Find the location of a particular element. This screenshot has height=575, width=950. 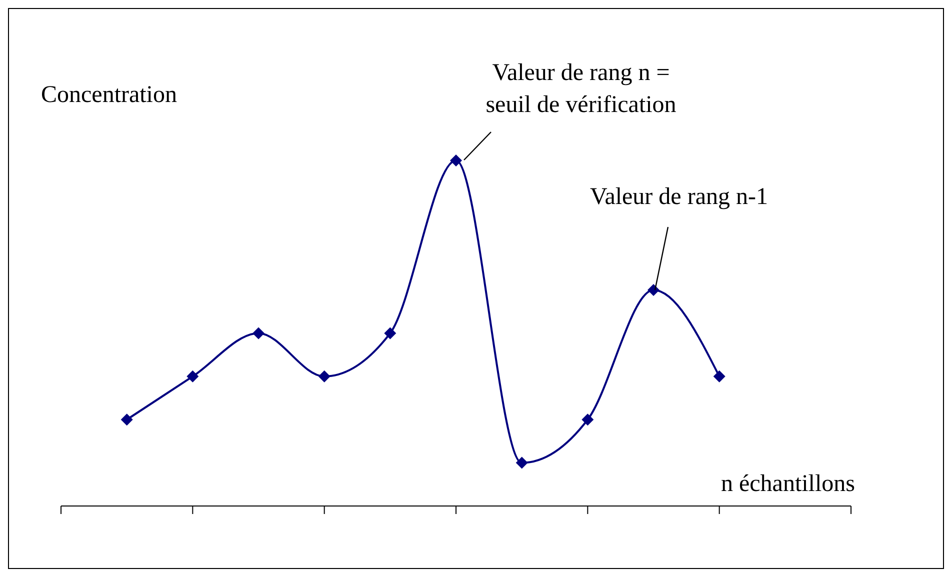

annotation: Valeur de rang n-1 is located at coordinates (679, 197).